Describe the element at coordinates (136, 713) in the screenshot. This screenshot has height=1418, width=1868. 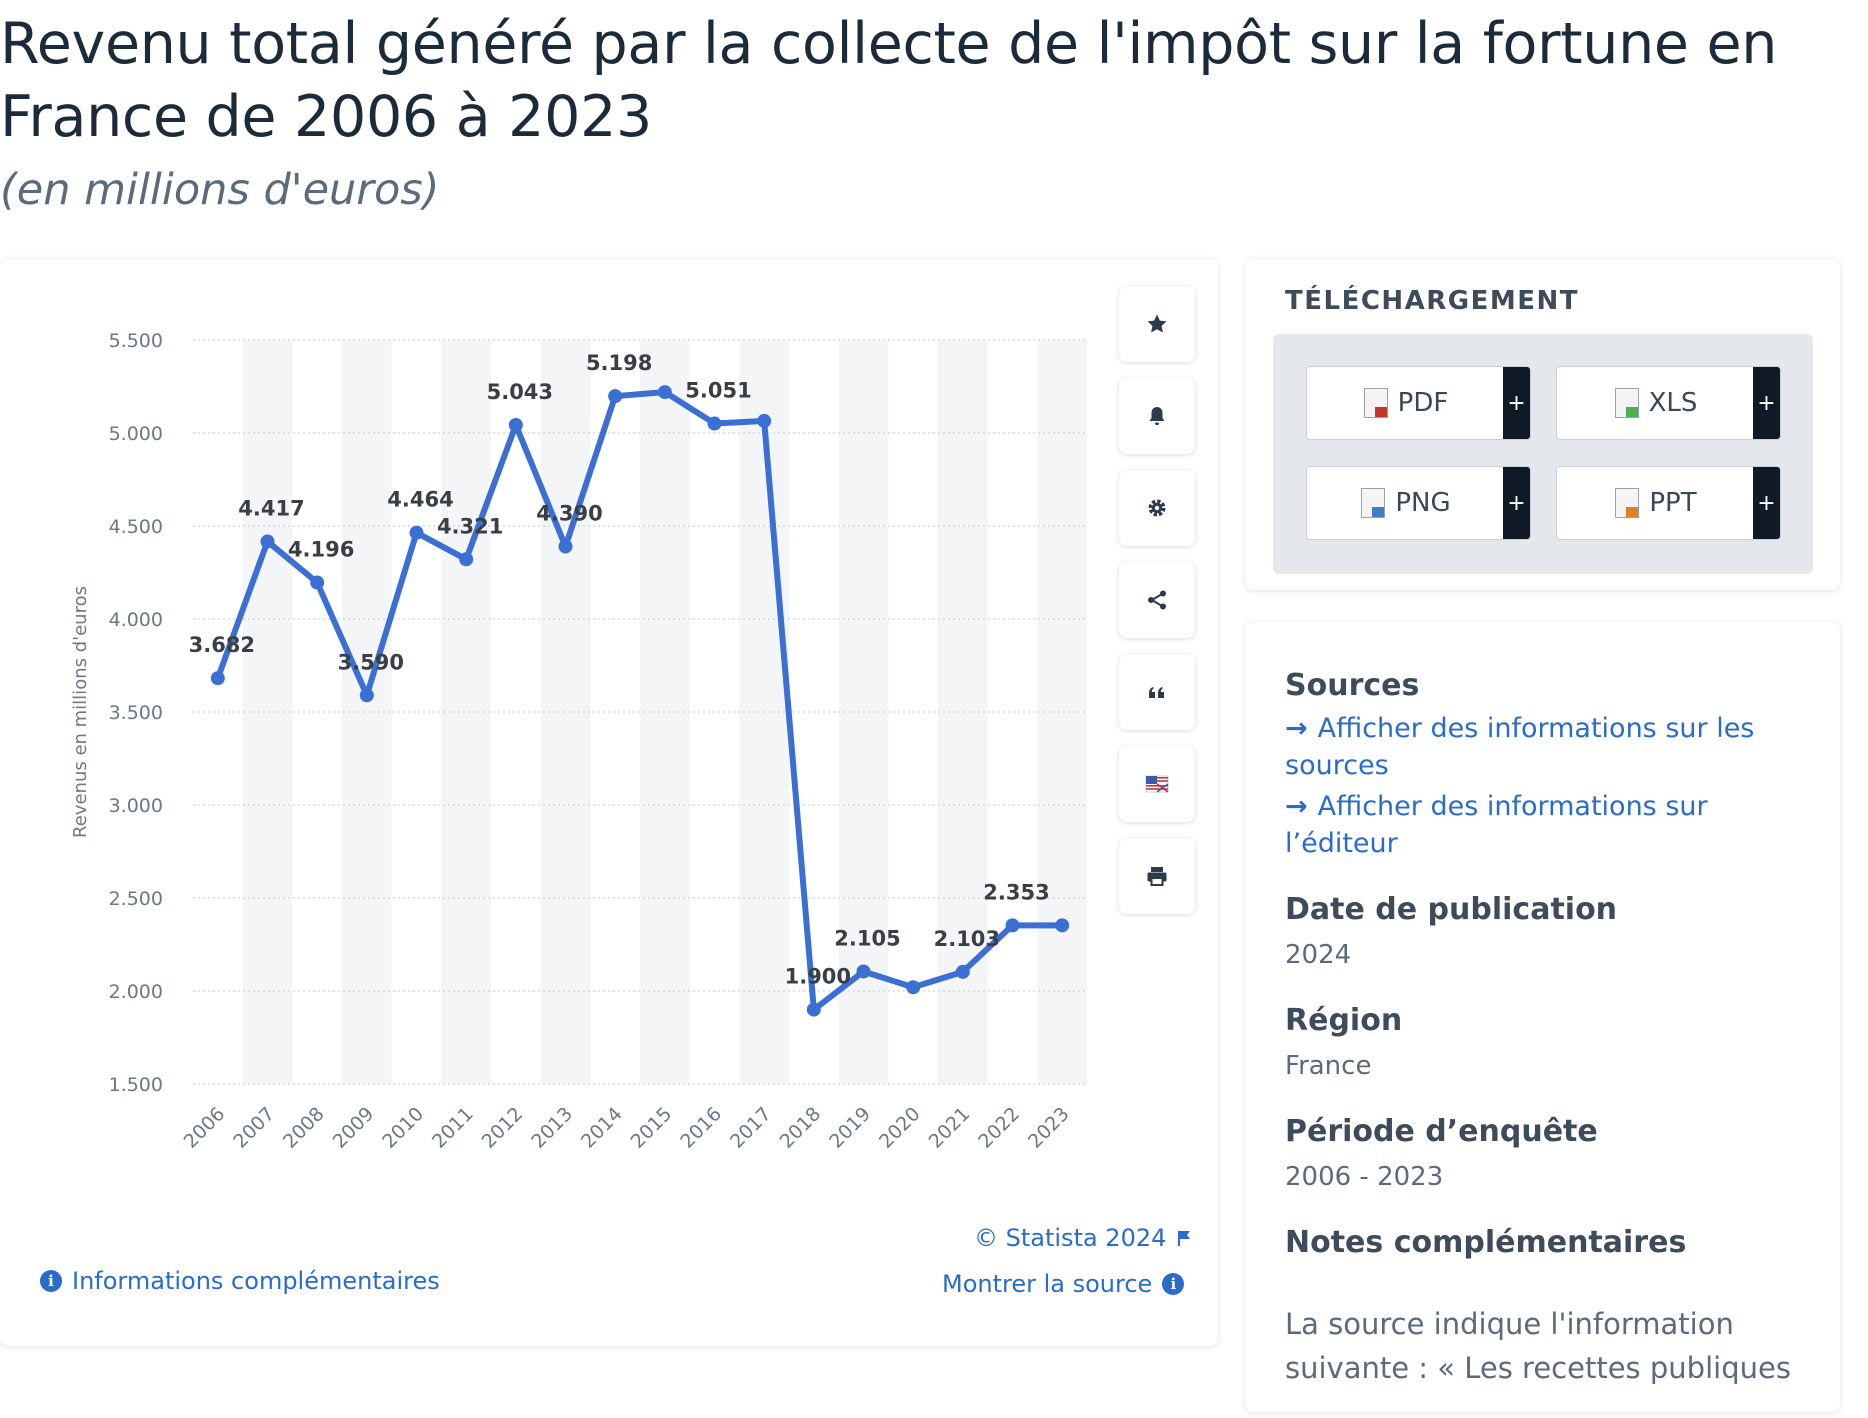
I see `y-tick-label: 3.500` at that location.